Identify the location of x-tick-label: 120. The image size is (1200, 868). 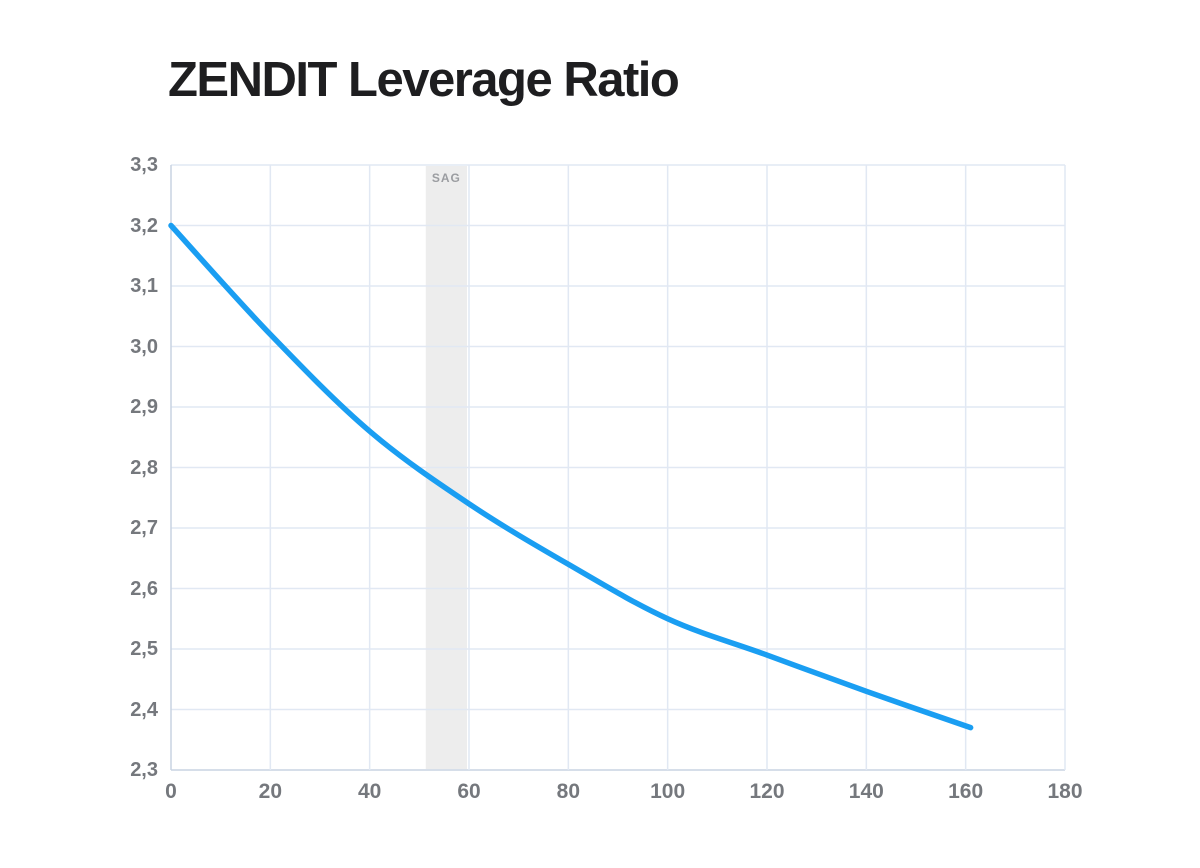
(767, 791).